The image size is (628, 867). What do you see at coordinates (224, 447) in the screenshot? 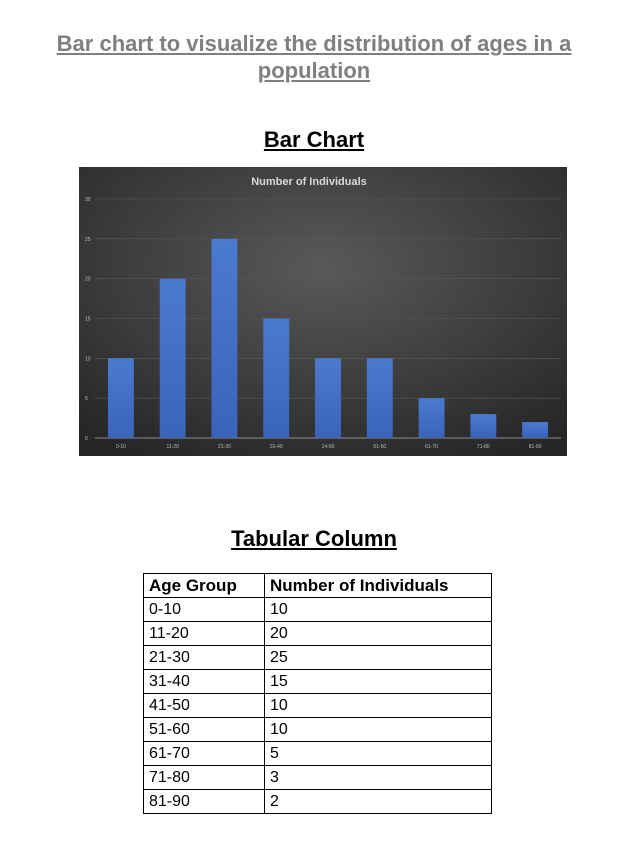
I see `x-tick-label: 21-30` at bounding box center [224, 447].